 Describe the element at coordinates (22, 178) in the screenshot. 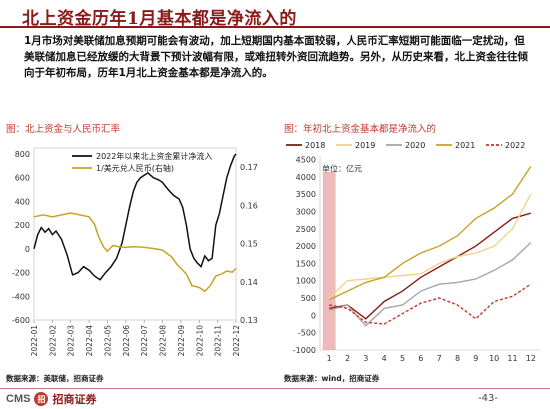

I see `y-left-tick-label: 600` at that location.